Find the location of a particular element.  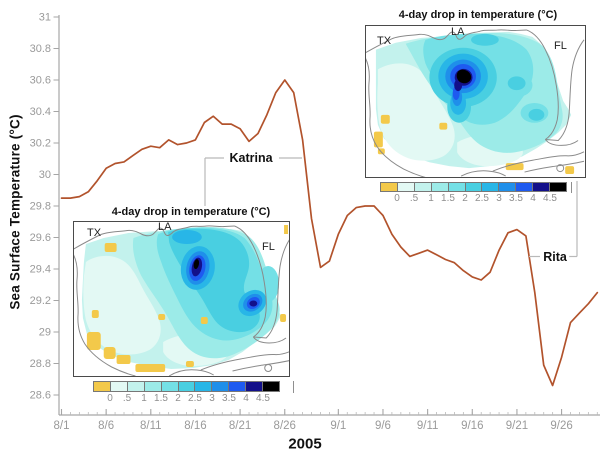

y-tick-label: 30 is located at coordinates (45, 175).